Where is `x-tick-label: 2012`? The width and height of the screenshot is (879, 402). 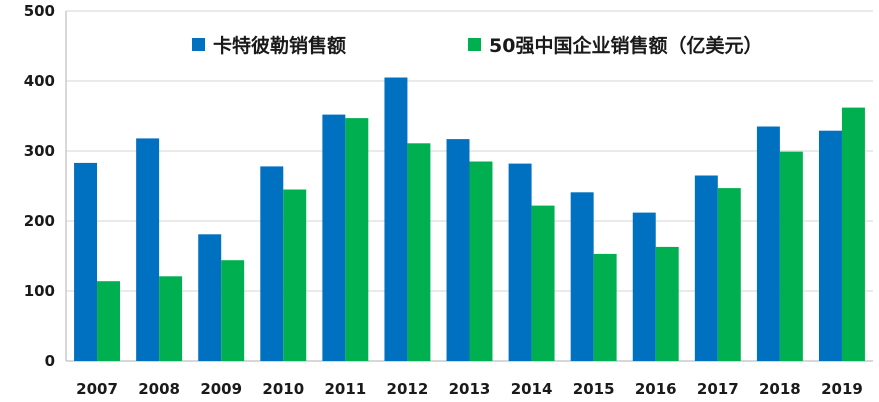
x-tick-label: 2012 is located at coordinates (408, 389).